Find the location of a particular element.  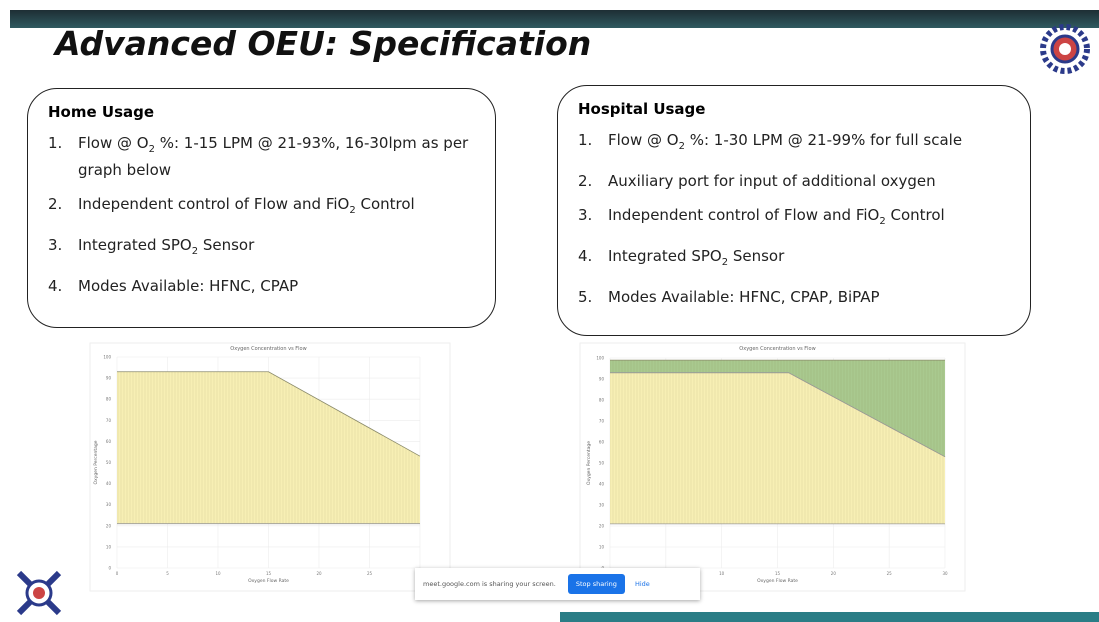

text-part: Modes Available: HFNC, CPAP is located at coordinates (188, 286).